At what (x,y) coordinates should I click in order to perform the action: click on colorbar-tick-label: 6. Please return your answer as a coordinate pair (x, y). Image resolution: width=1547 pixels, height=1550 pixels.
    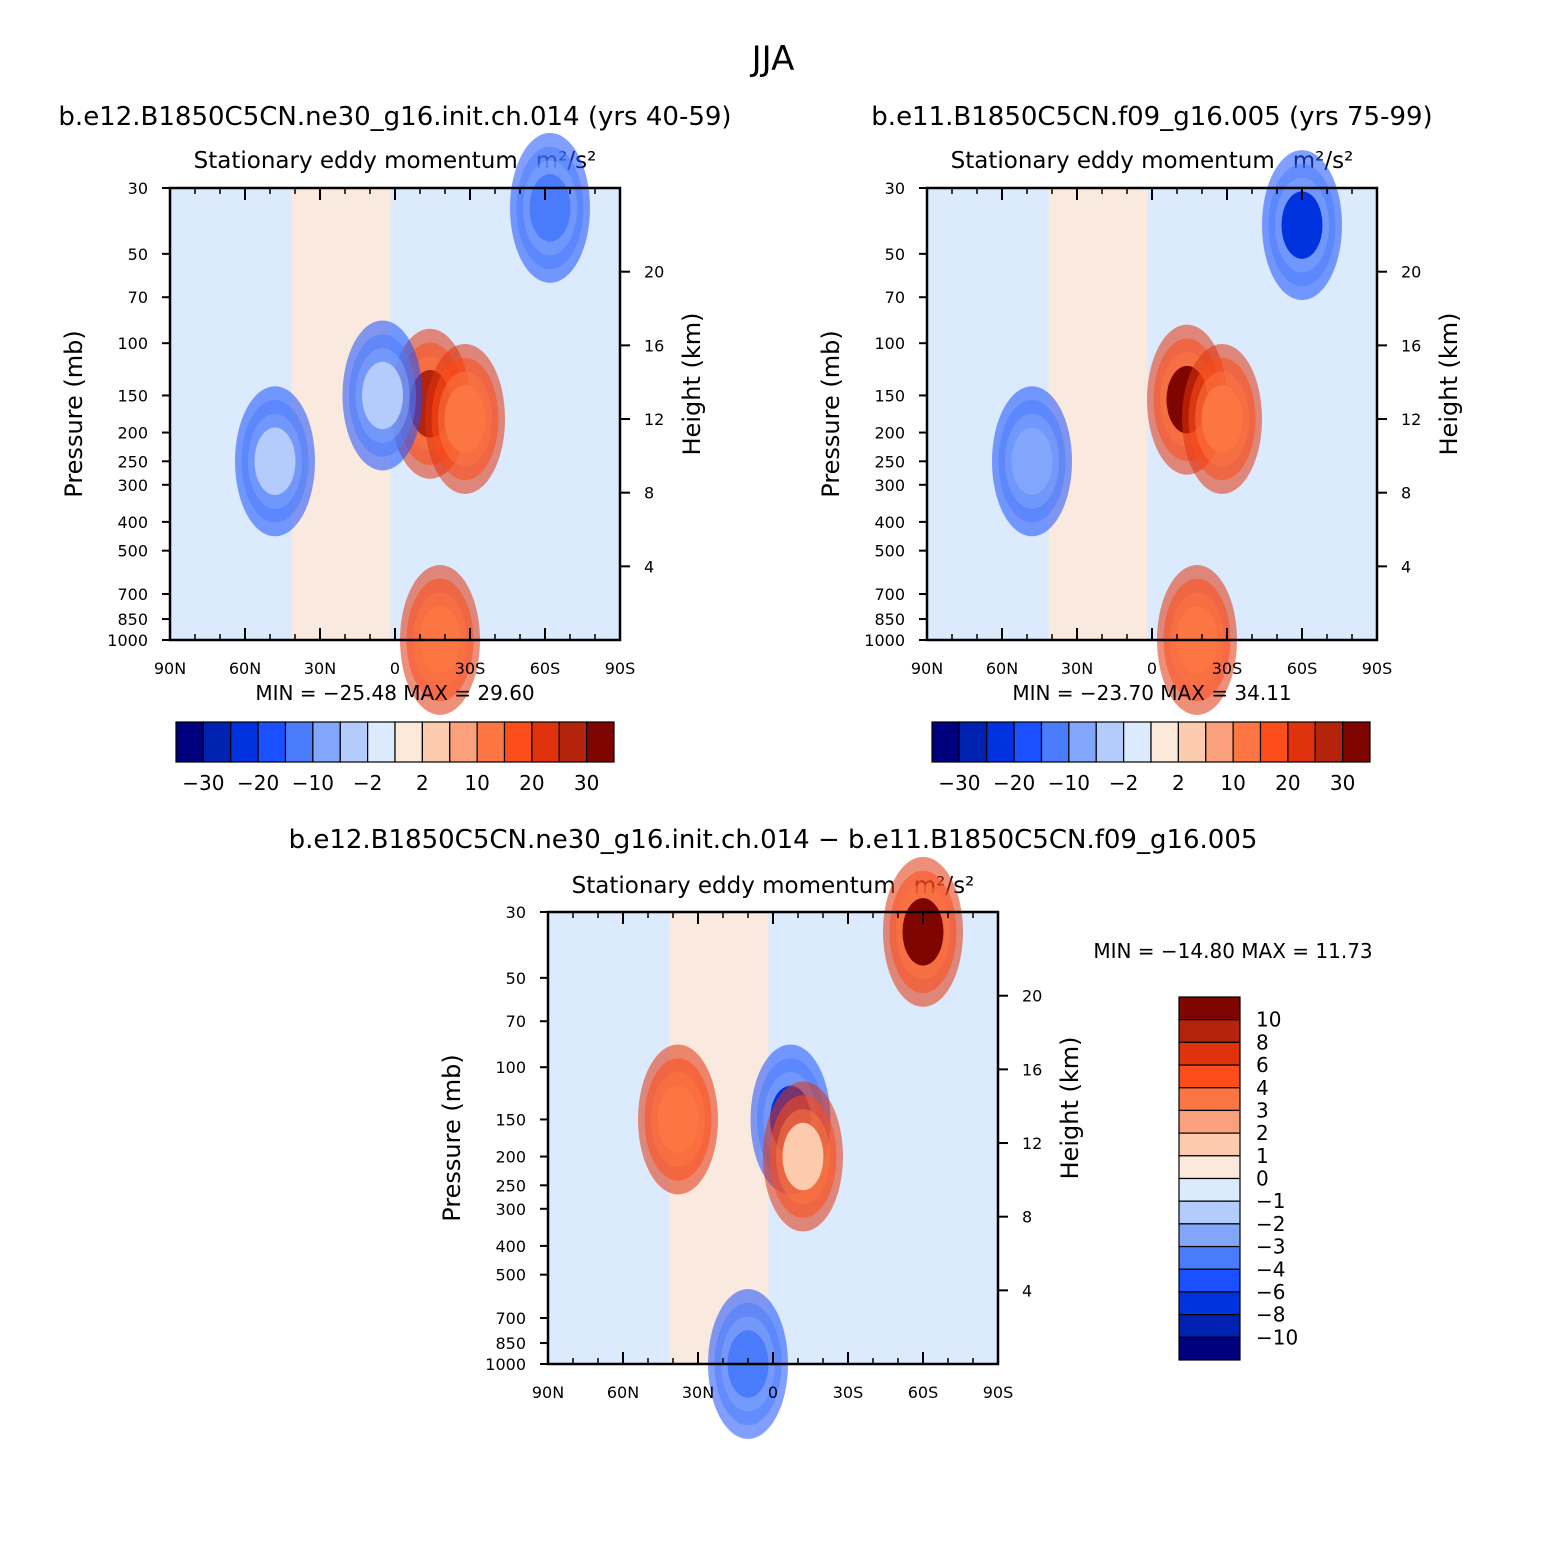
    Looking at the image, I should click on (1262, 1065).